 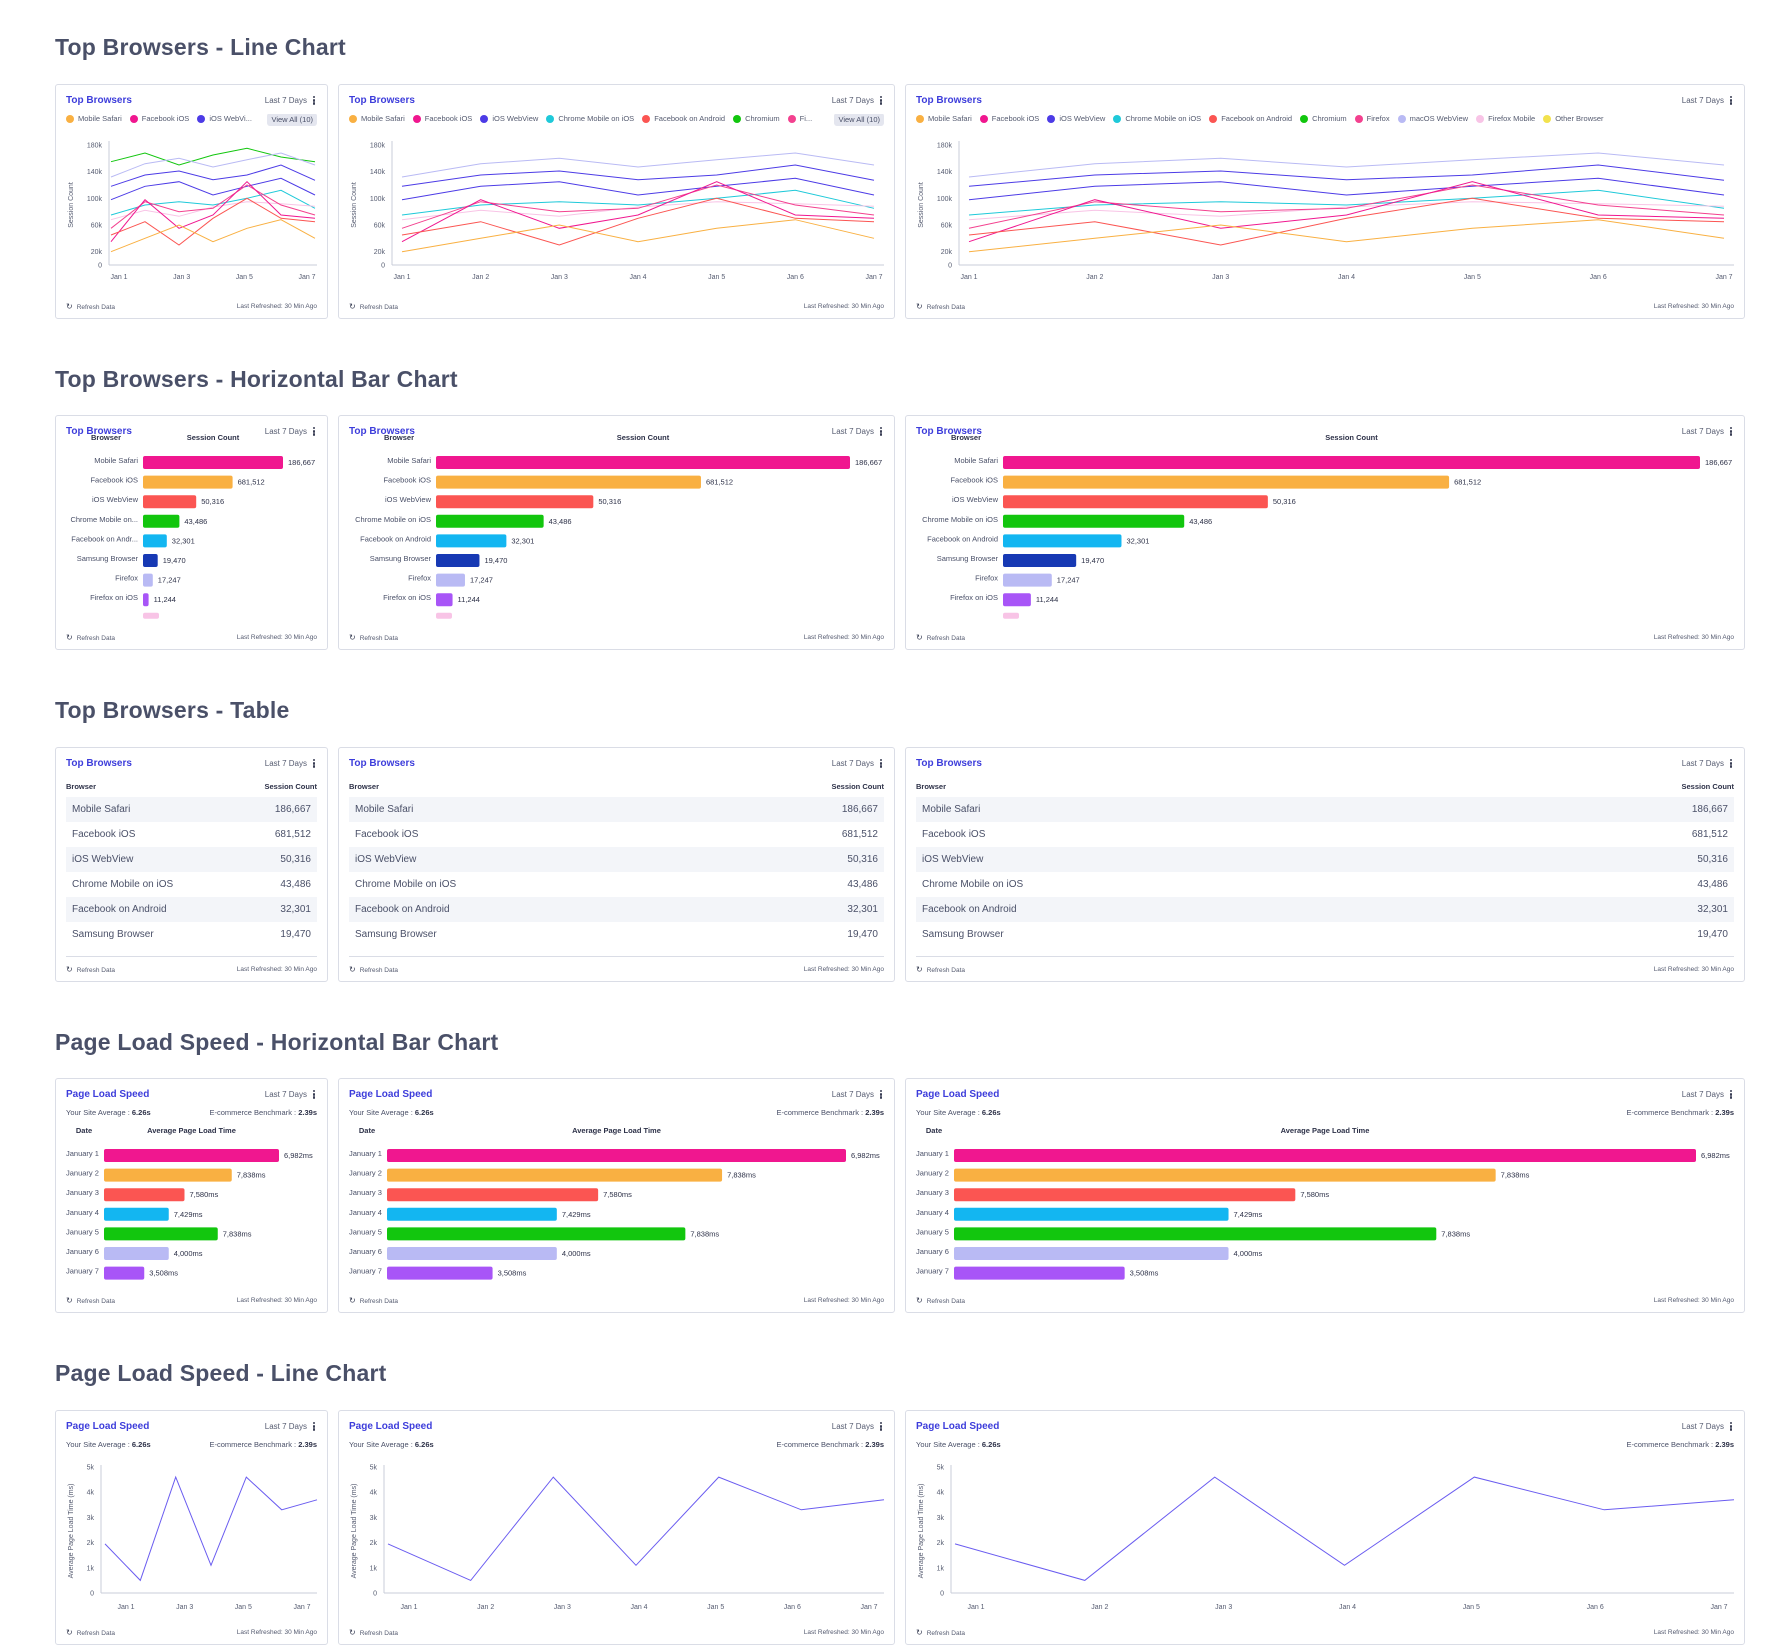 What do you see at coordinates (944, 118) in the screenshot?
I see `legend-item: Mobile Safari` at bounding box center [944, 118].